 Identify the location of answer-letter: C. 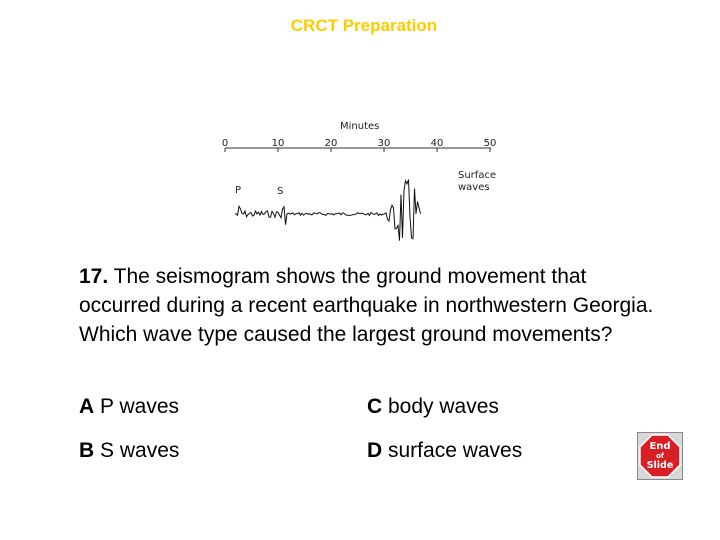
(375, 406).